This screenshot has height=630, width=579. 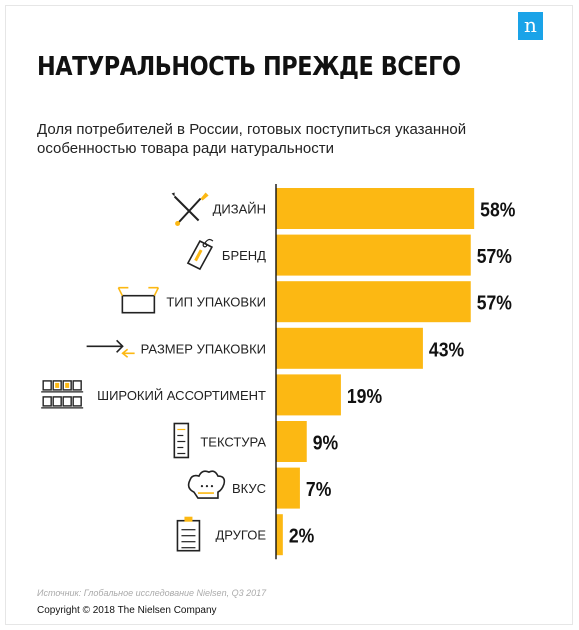 I want to click on category-label-7: ВКУС, so click(x=249, y=488).